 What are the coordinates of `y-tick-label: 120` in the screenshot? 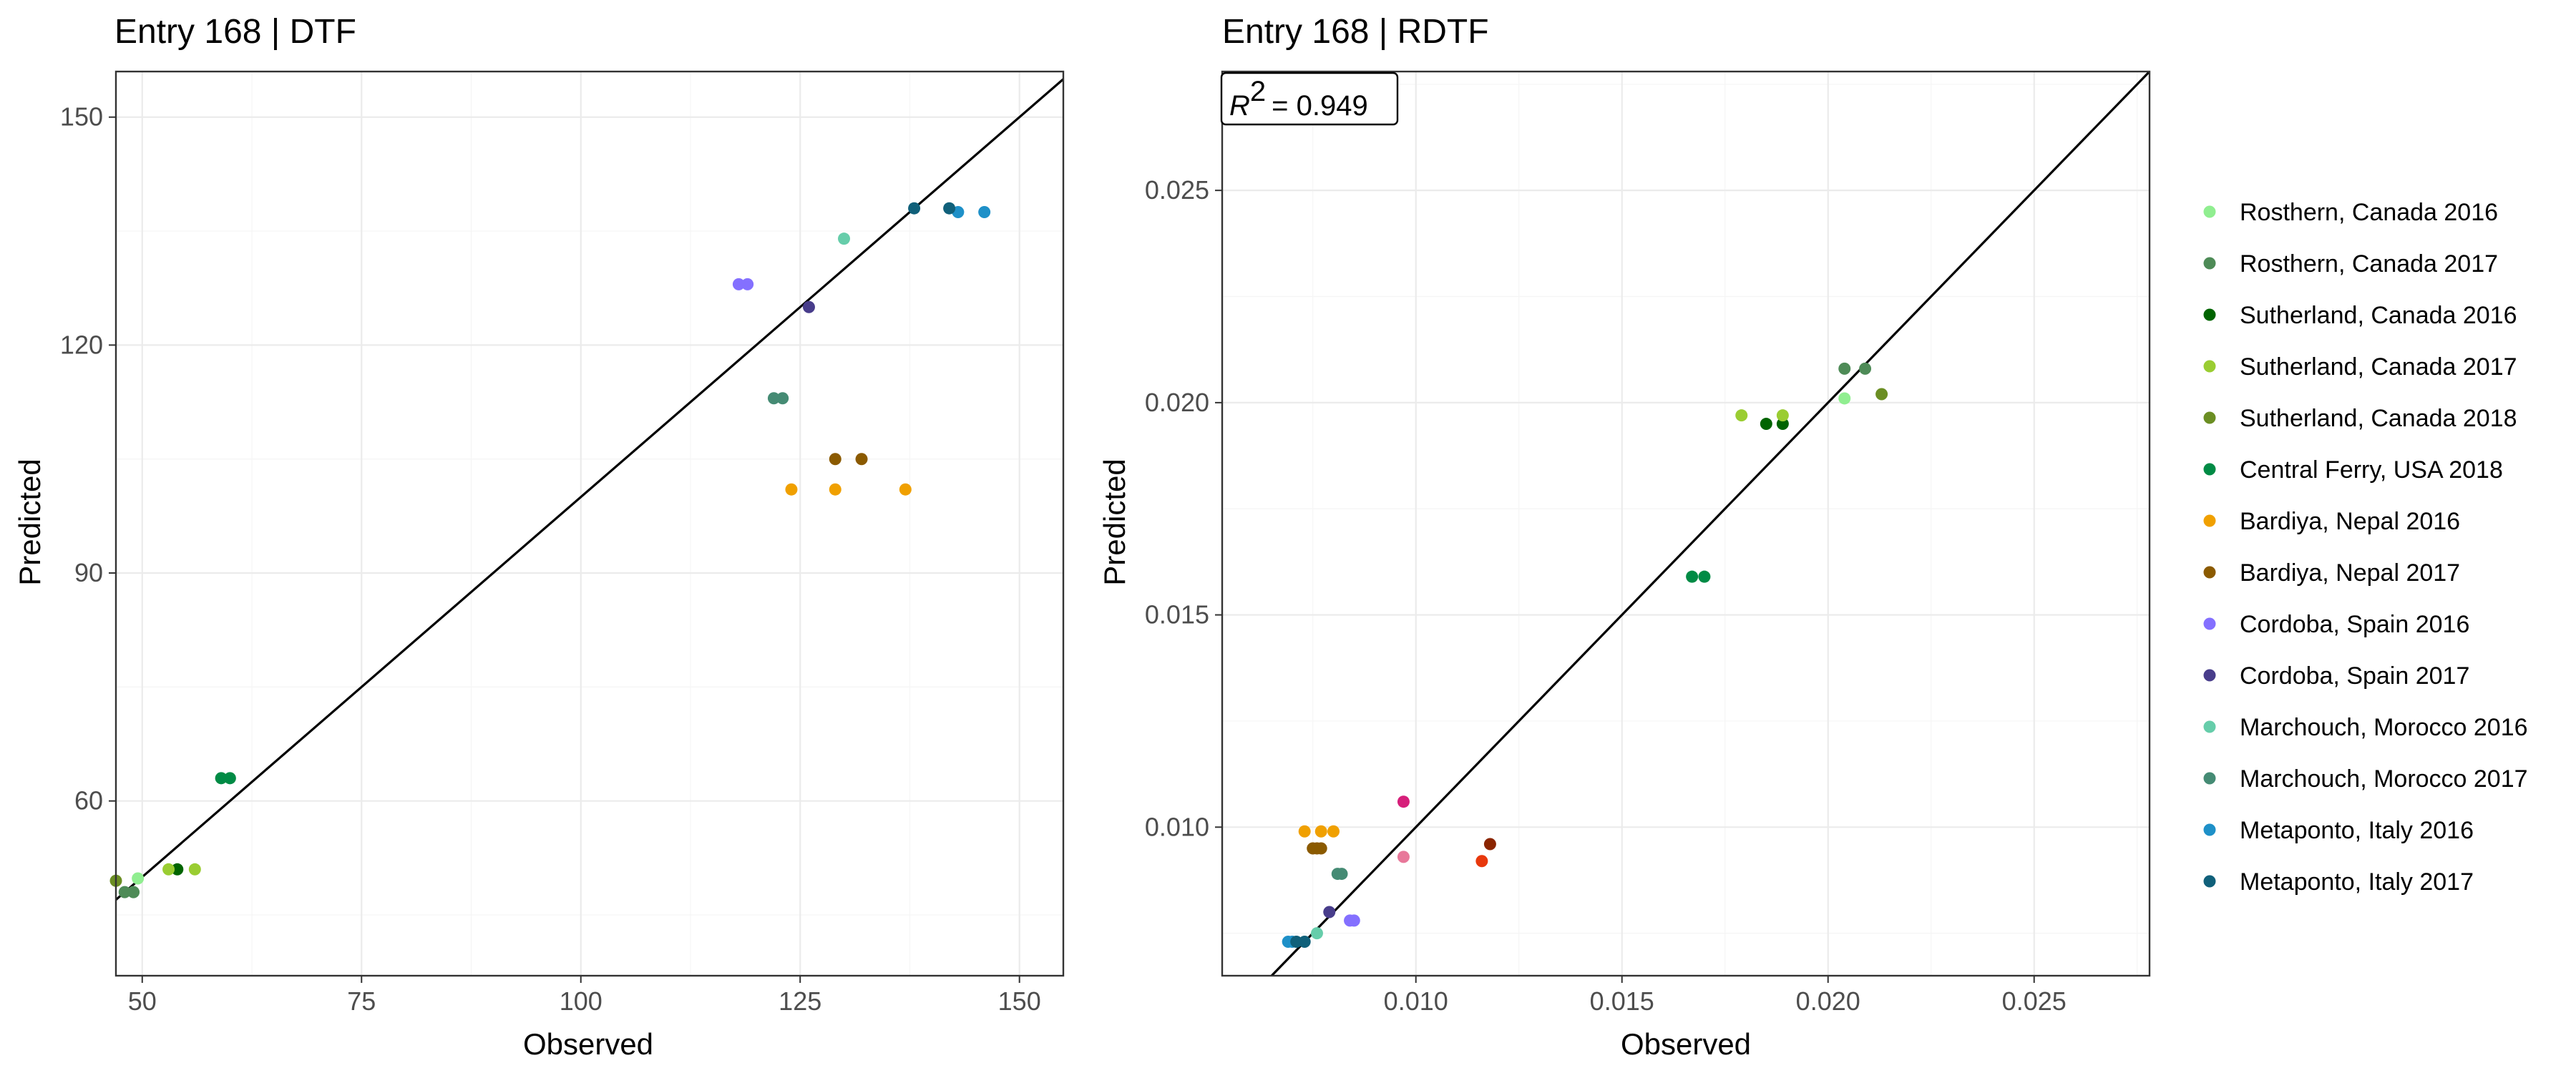 It's located at (81, 344).